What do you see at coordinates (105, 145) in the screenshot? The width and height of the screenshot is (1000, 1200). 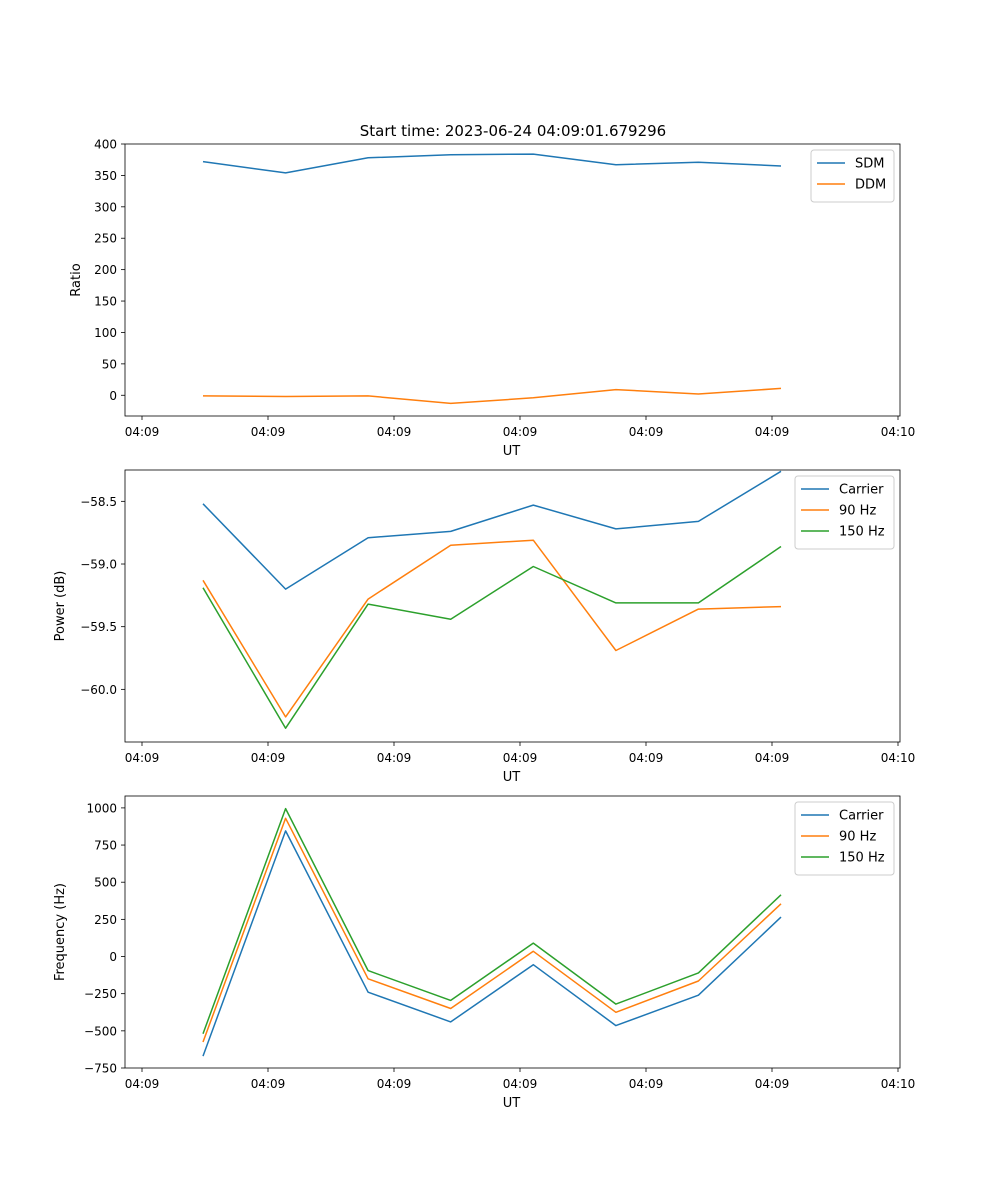 I see `y-tick-label: 400` at bounding box center [105, 145].